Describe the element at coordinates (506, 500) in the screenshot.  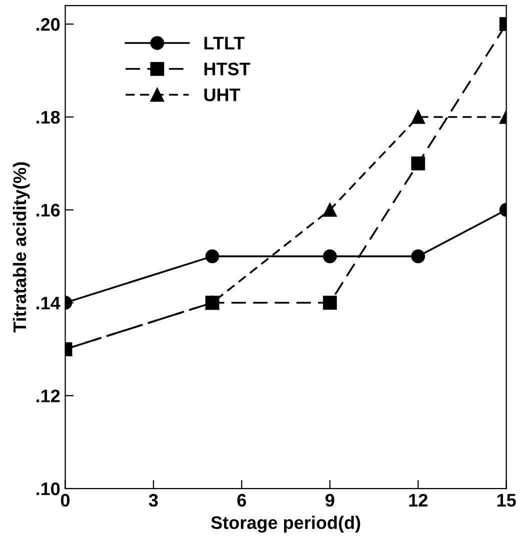
I see `x-tick-label: 15` at that location.